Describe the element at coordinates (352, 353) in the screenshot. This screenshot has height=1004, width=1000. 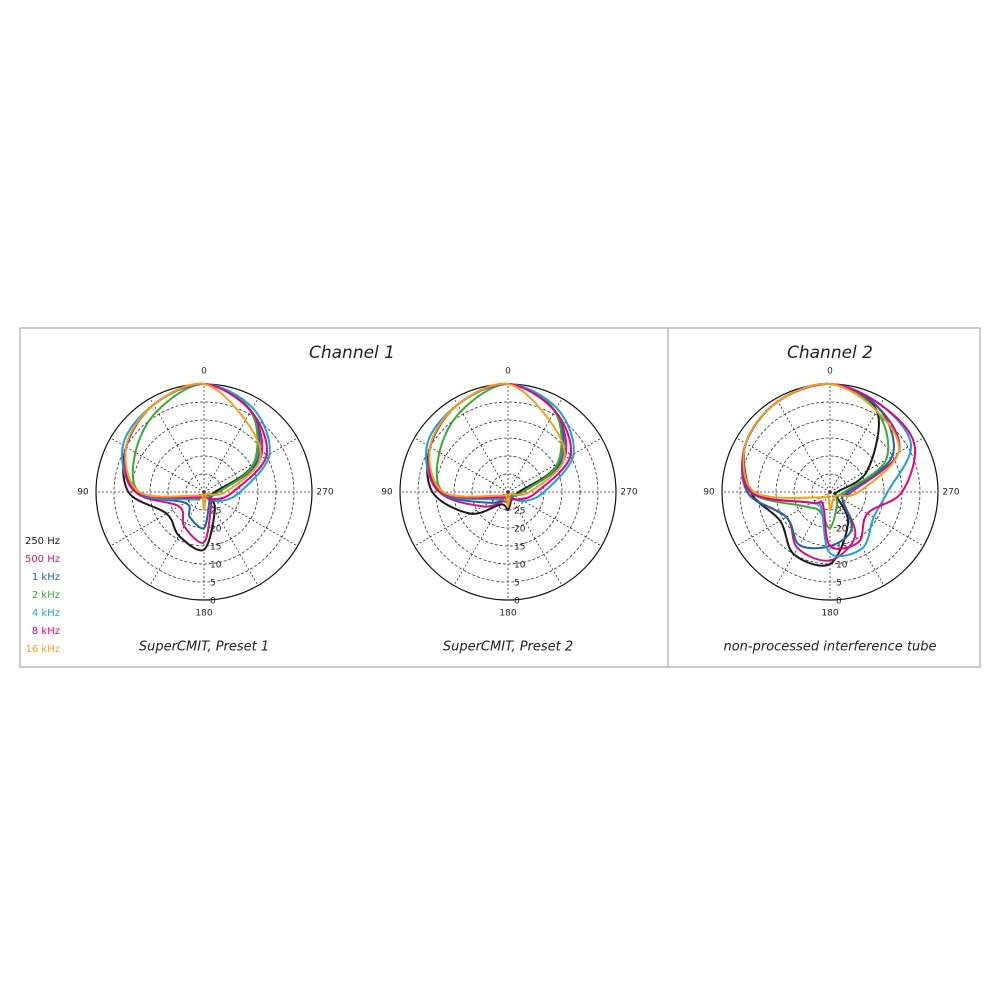
I see `panel-title: Channel 1` at that location.